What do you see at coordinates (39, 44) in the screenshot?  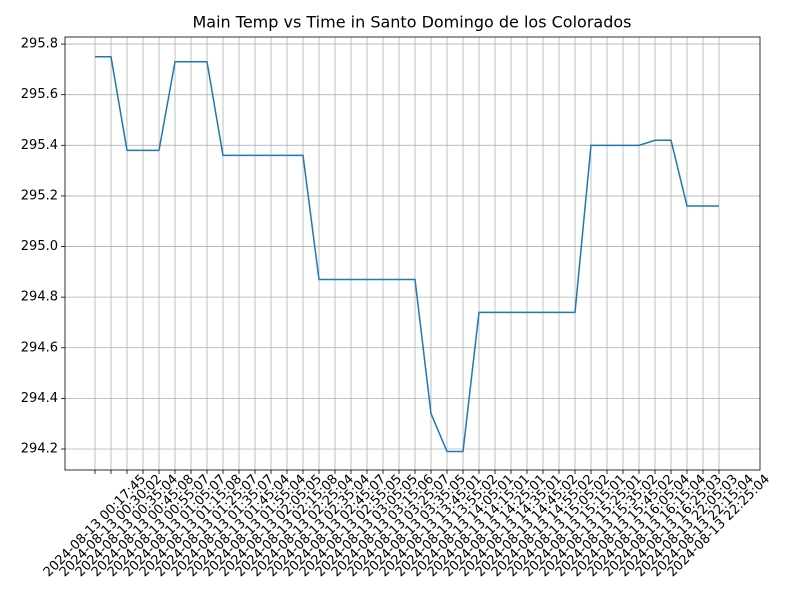 I see `y-tick-label: 295.8` at bounding box center [39, 44].